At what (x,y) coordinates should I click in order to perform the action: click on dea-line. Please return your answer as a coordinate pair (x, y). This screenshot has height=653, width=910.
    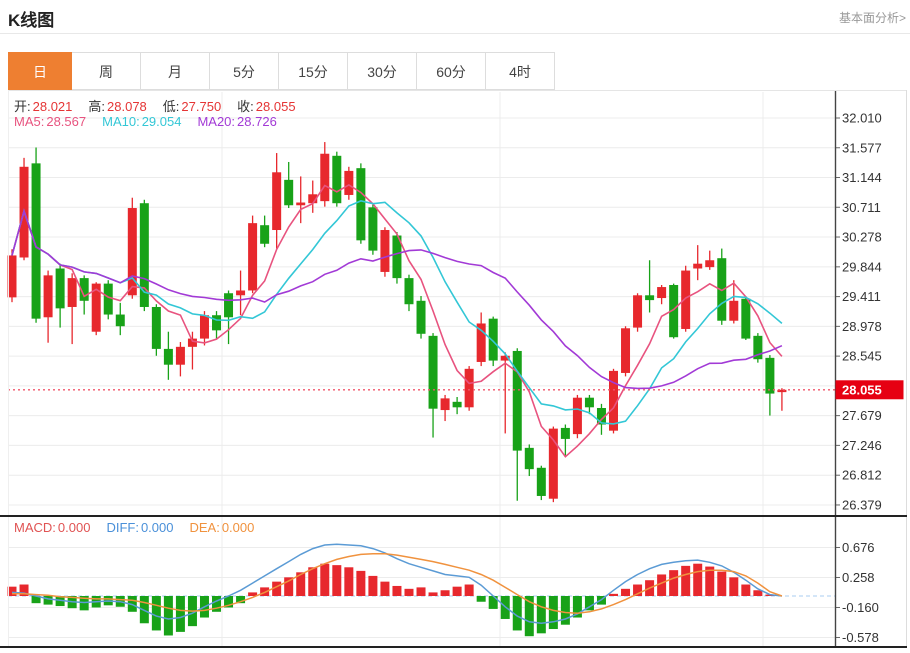
    Looking at the image, I should click on (397, 583).